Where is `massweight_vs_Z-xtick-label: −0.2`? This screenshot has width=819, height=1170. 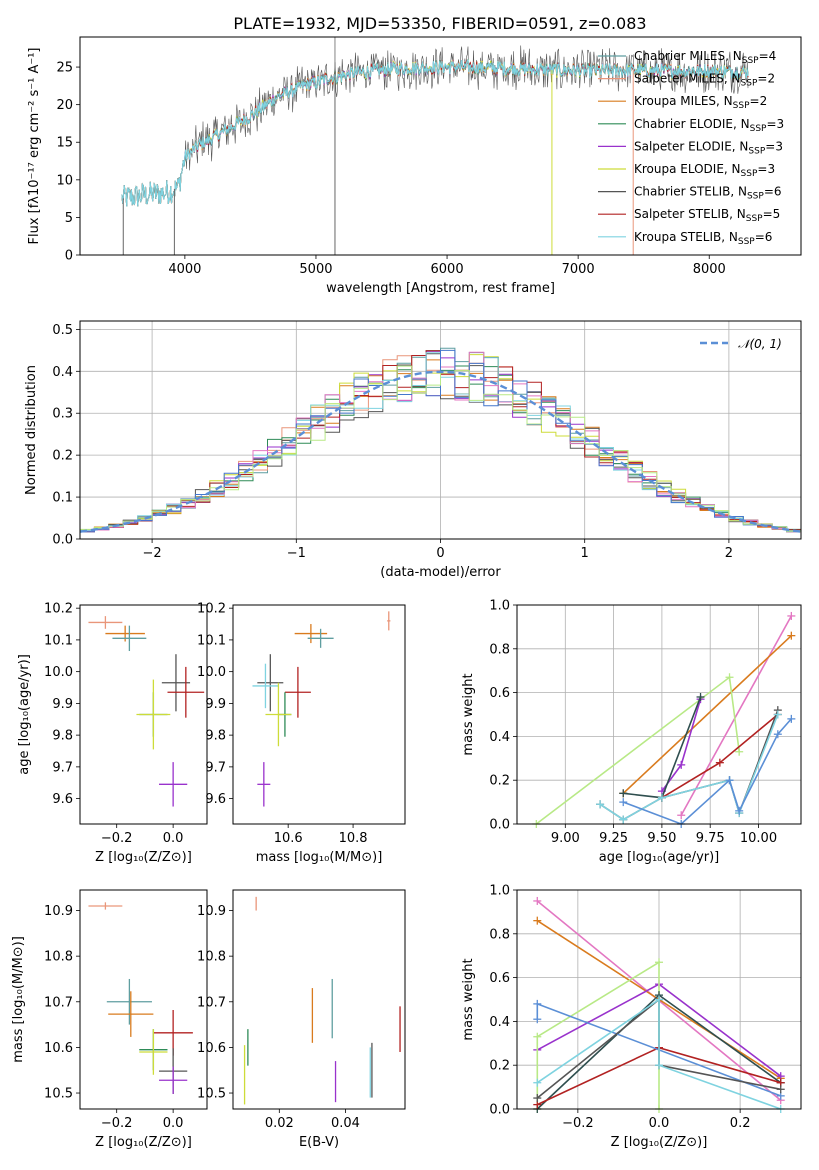 massweight_vs_Z-xtick-label: −0.2 is located at coordinates (578, 1123).